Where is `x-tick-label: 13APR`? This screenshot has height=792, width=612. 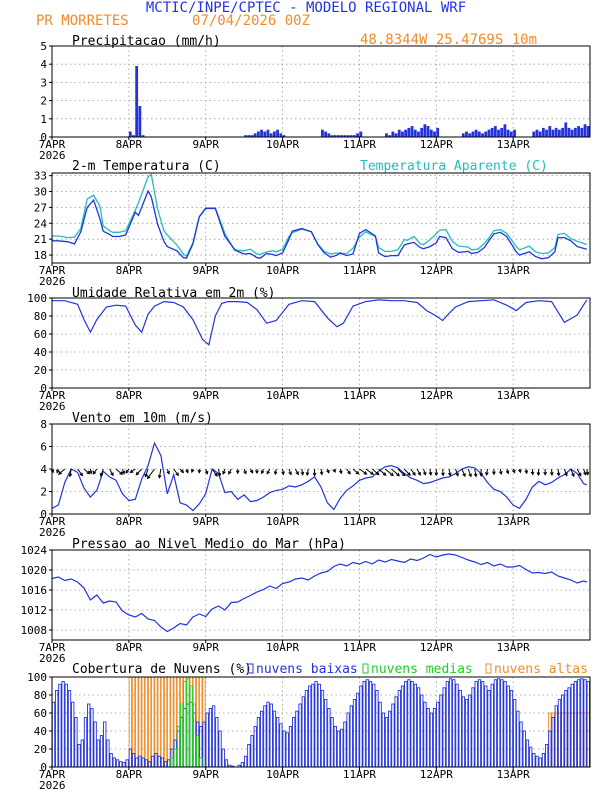
x-tick-label: 13APR is located at coordinates (513, 647).